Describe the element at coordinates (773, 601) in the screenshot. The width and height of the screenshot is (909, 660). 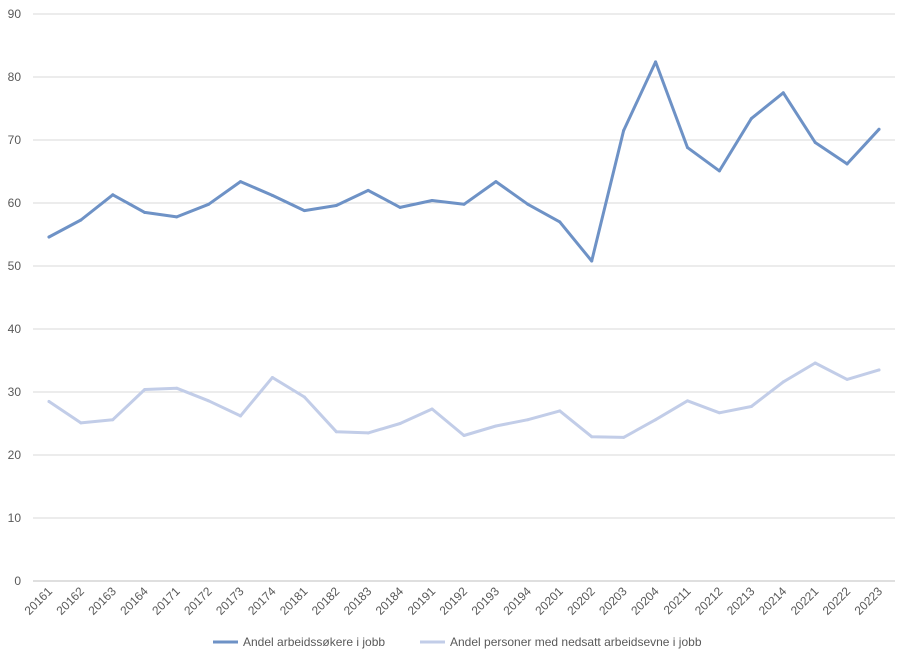
I see `x-tick-label: 20214` at that location.